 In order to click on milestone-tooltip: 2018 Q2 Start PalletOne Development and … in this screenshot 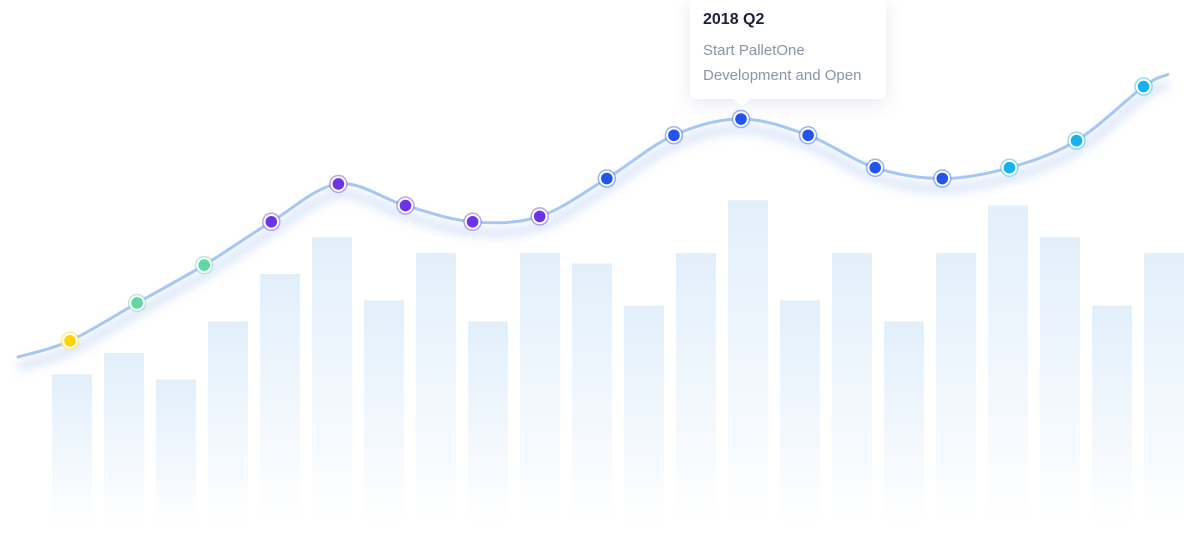, I will do `click(788, 53)`.